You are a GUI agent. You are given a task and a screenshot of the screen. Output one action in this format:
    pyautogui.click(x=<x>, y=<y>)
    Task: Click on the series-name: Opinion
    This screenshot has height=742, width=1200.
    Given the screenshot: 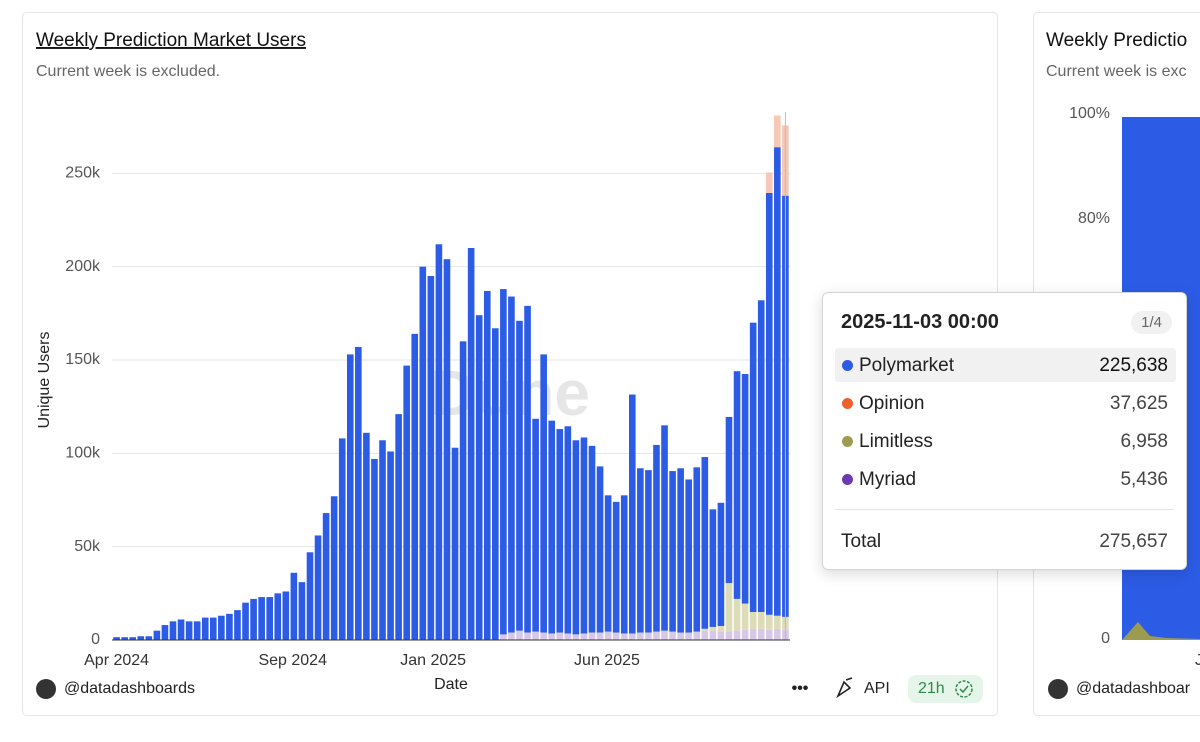 What is the action you would take?
    pyautogui.click(x=892, y=403)
    